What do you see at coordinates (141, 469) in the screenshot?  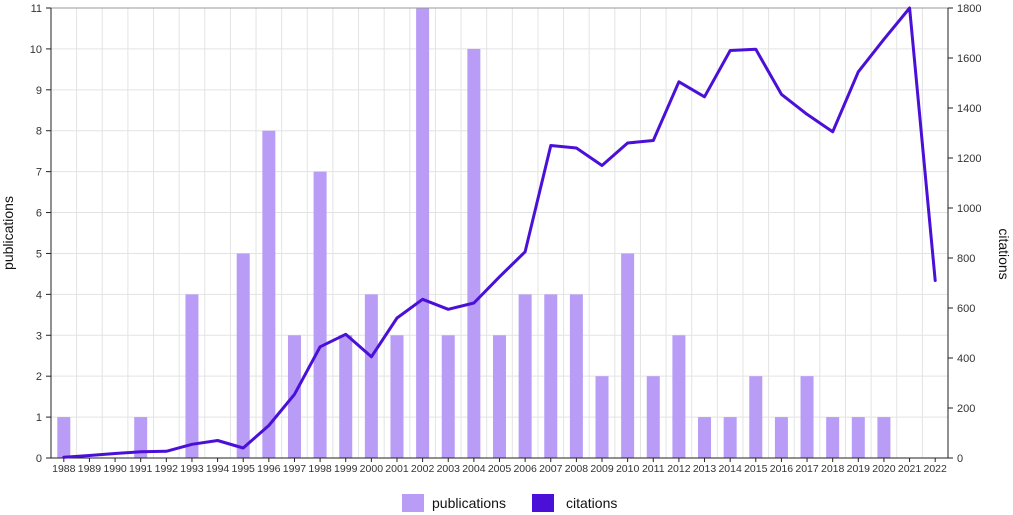 I see `x-tick-label: 1991` at bounding box center [141, 469].